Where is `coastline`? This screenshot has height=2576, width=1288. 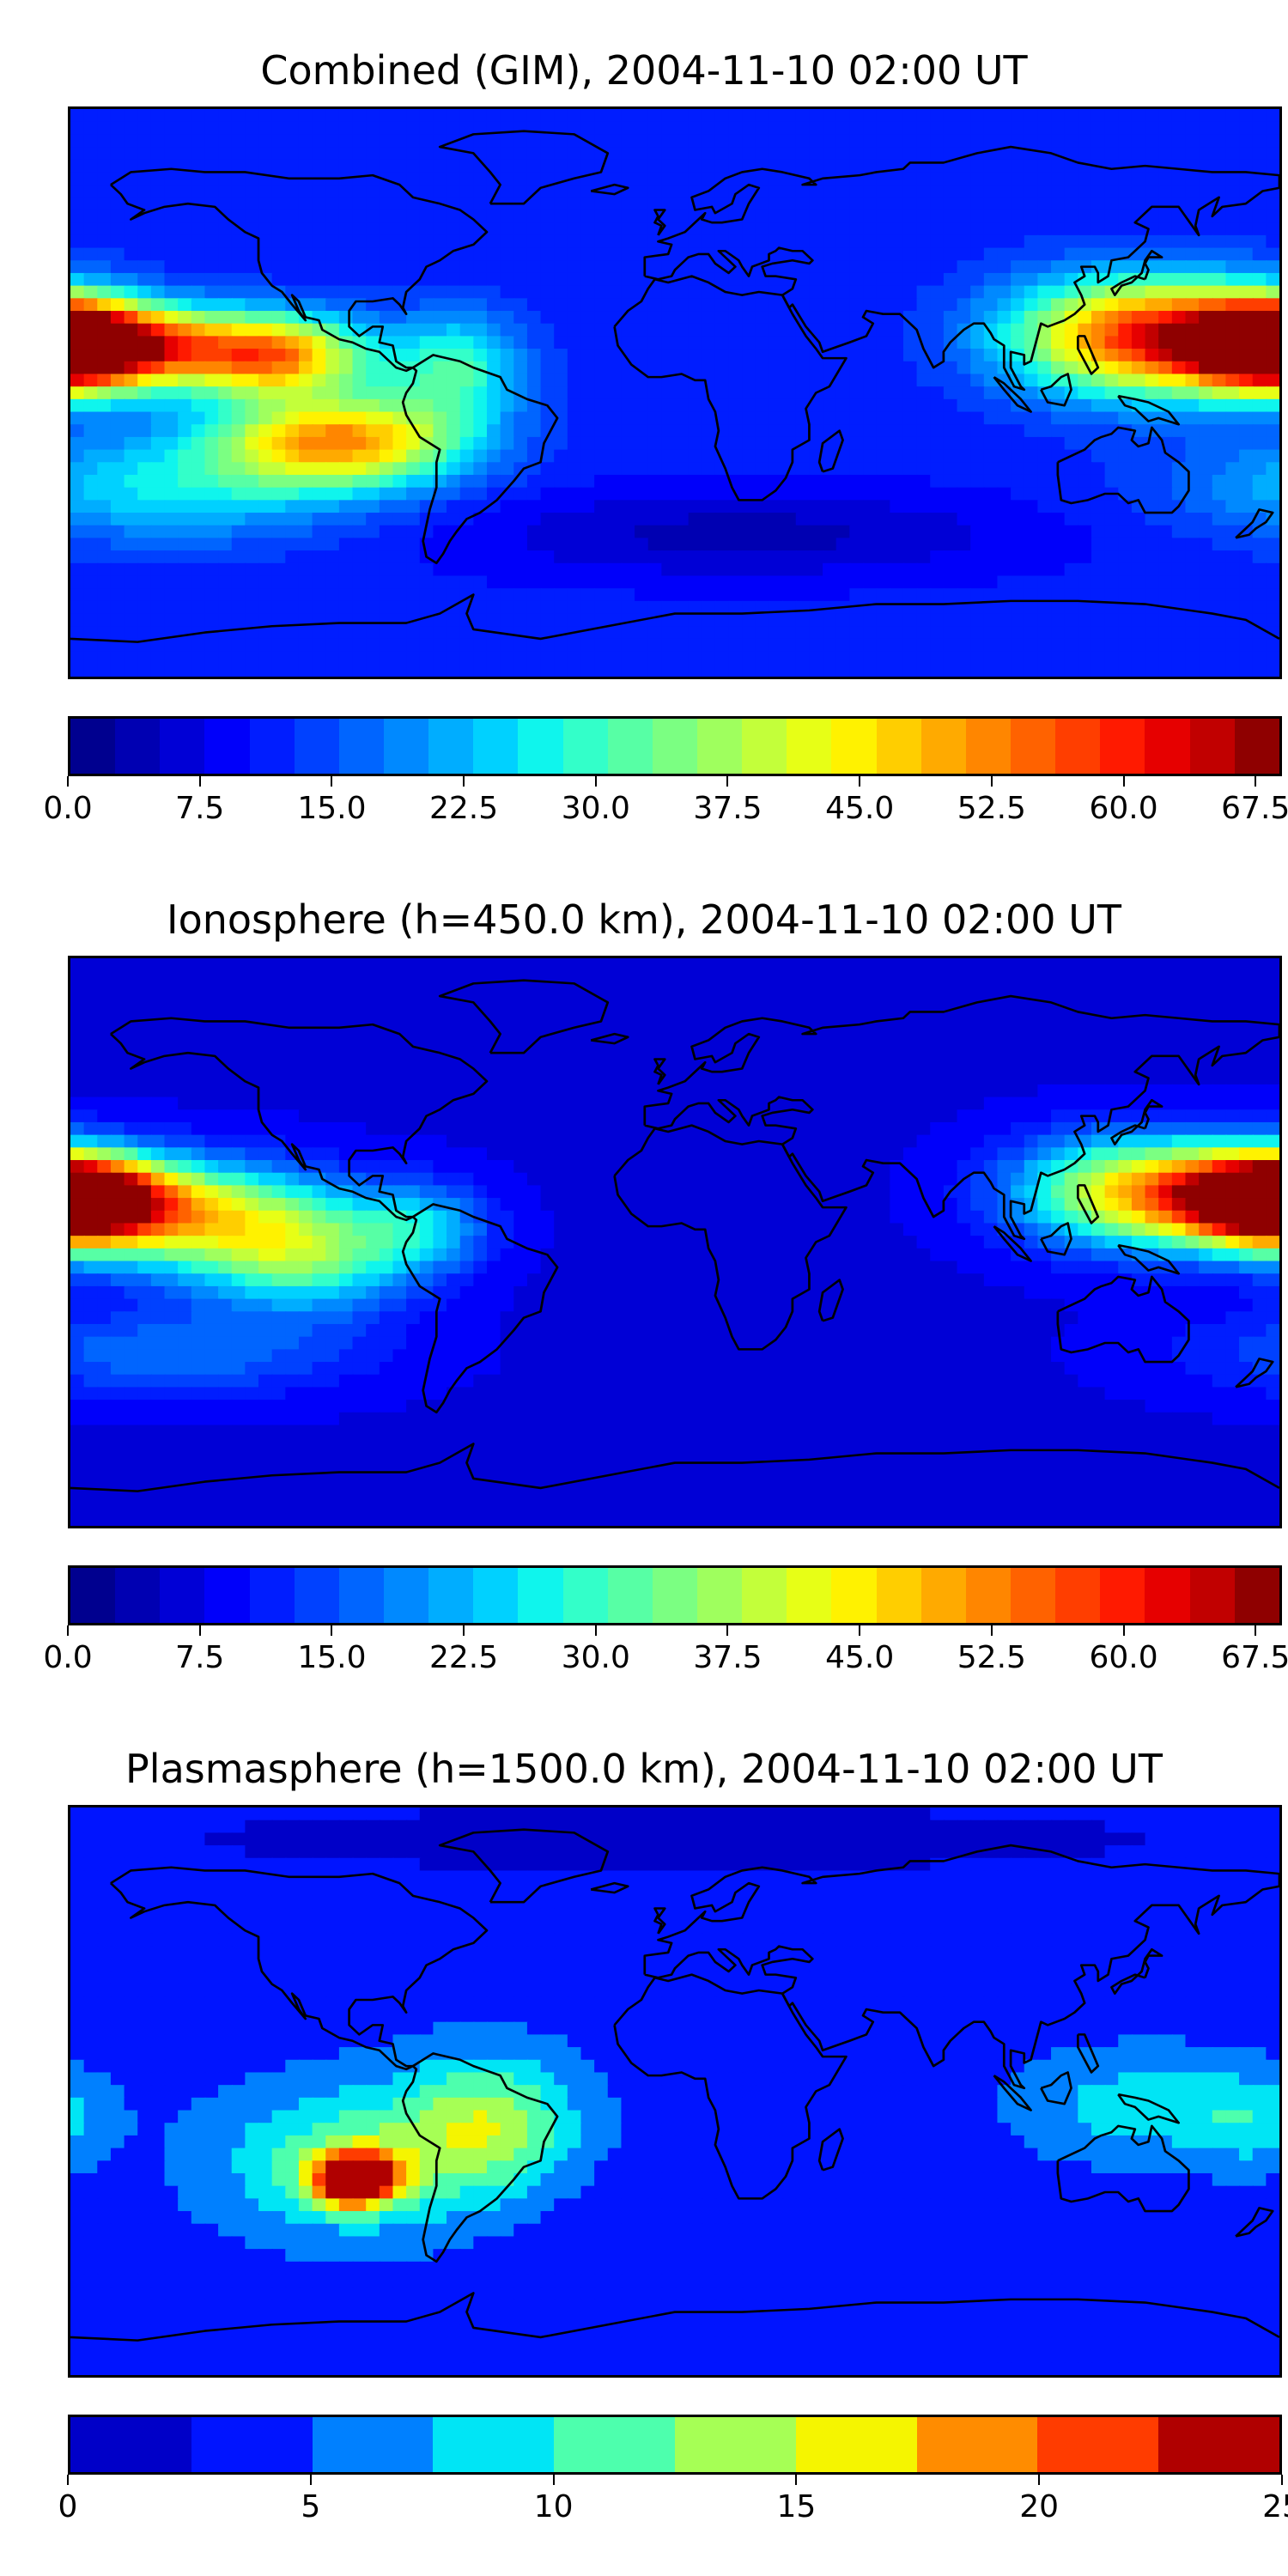 coastline is located at coordinates (1013, 394).